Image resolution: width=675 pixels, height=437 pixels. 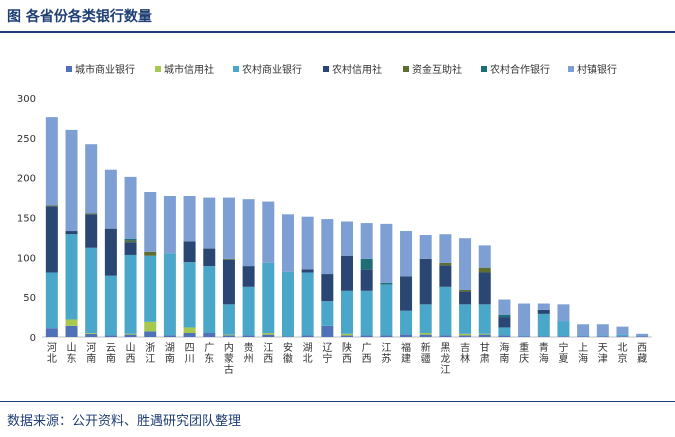 What do you see at coordinates (327, 353) in the screenshot?
I see `x-tick-label: 辽宁` at bounding box center [327, 353].